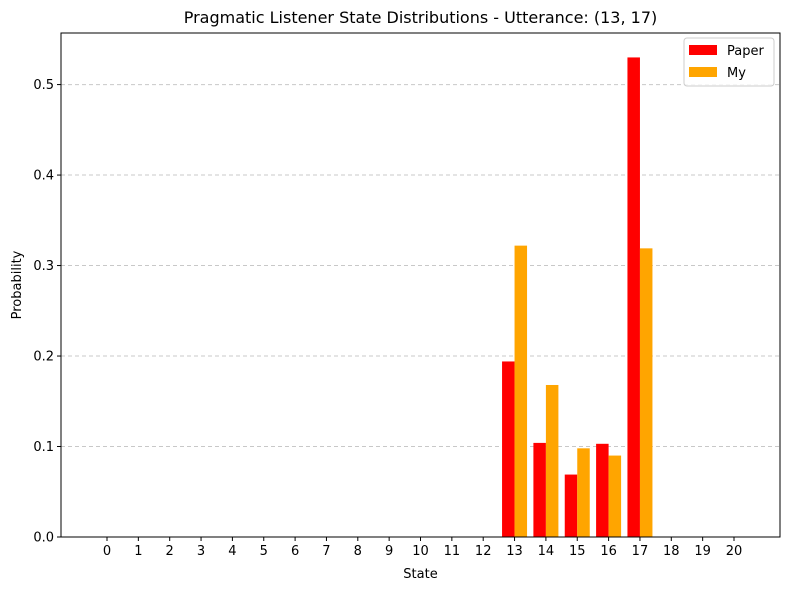 This screenshot has width=790, height=590. What do you see at coordinates (358, 551) in the screenshot?
I see `x-tick-label: 8` at bounding box center [358, 551].